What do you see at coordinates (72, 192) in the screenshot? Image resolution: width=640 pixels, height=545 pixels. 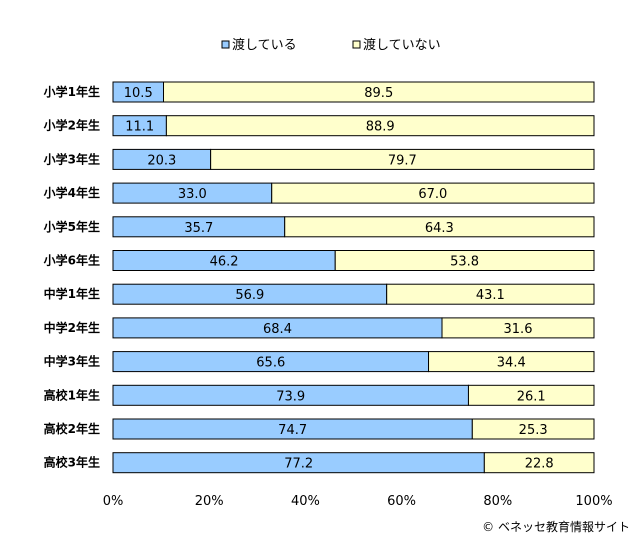 I see `category-label-4: 小学4年生` at bounding box center [72, 192].